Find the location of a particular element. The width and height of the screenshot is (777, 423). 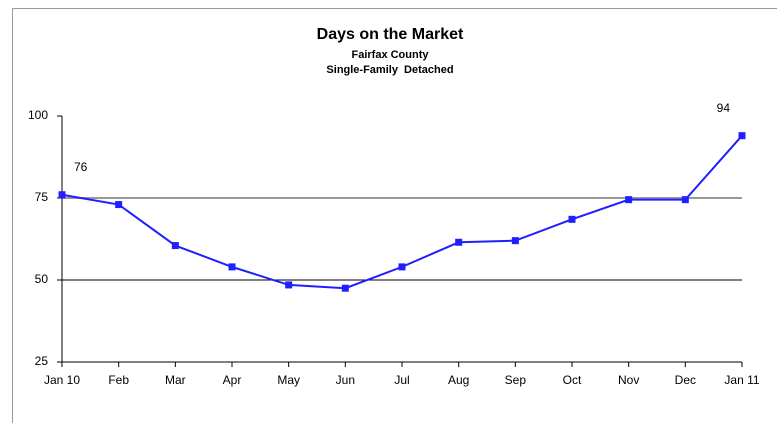

chart-subtitle: Fairfax County is located at coordinates (390, 55).